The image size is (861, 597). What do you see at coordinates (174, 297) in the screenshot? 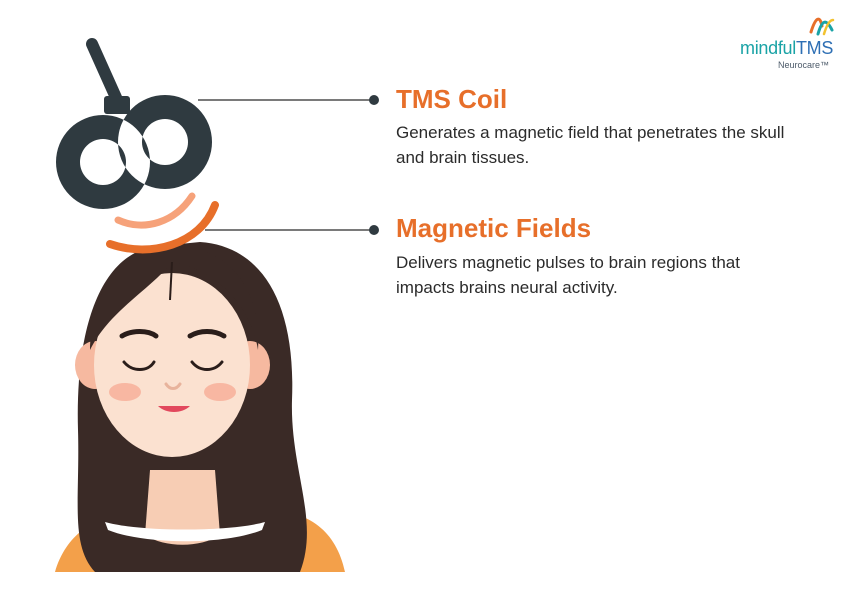
I see `hair-front` at bounding box center [174, 297].